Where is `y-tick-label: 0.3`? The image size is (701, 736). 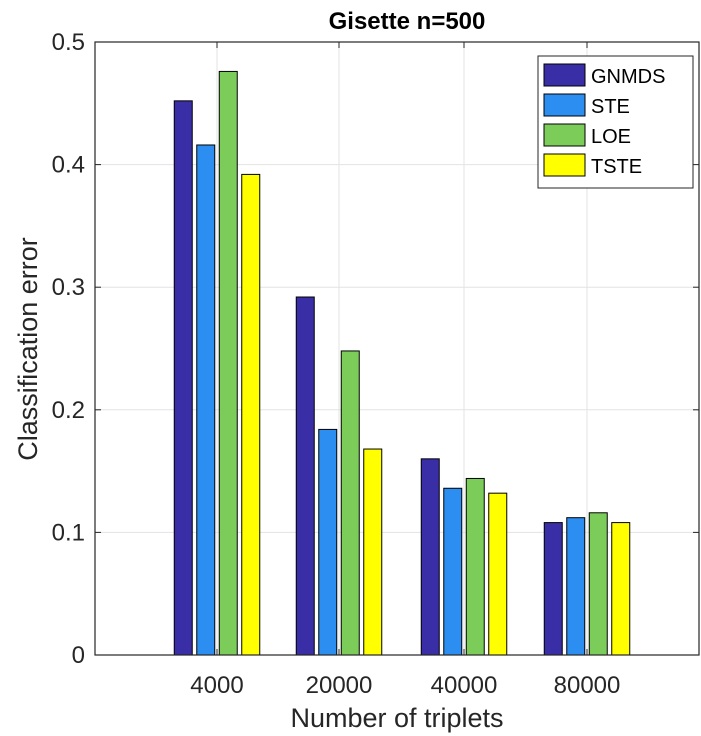 y-tick-label: 0.3 is located at coordinates (68, 287).